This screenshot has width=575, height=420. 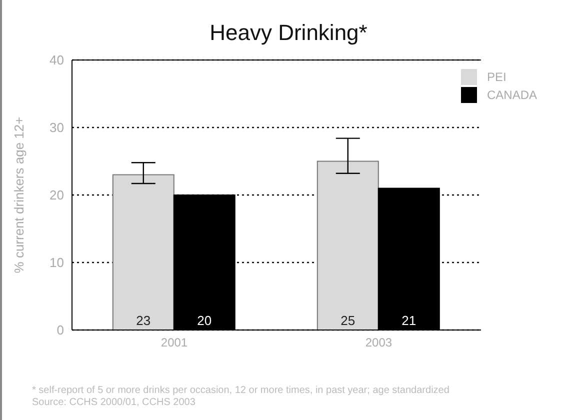 What do you see at coordinates (288, 33) in the screenshot?
I see `chart-title: Heavy Drinking*` at bounding box center [288, 33].